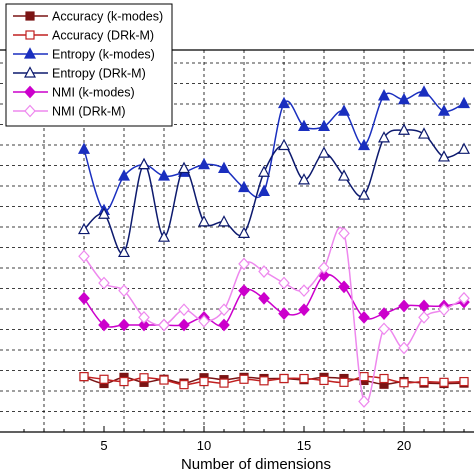  Describe the element at coordinates (103, 55) in the screenshot. I see `legend-label: Entropy (k-modes)` at that location.